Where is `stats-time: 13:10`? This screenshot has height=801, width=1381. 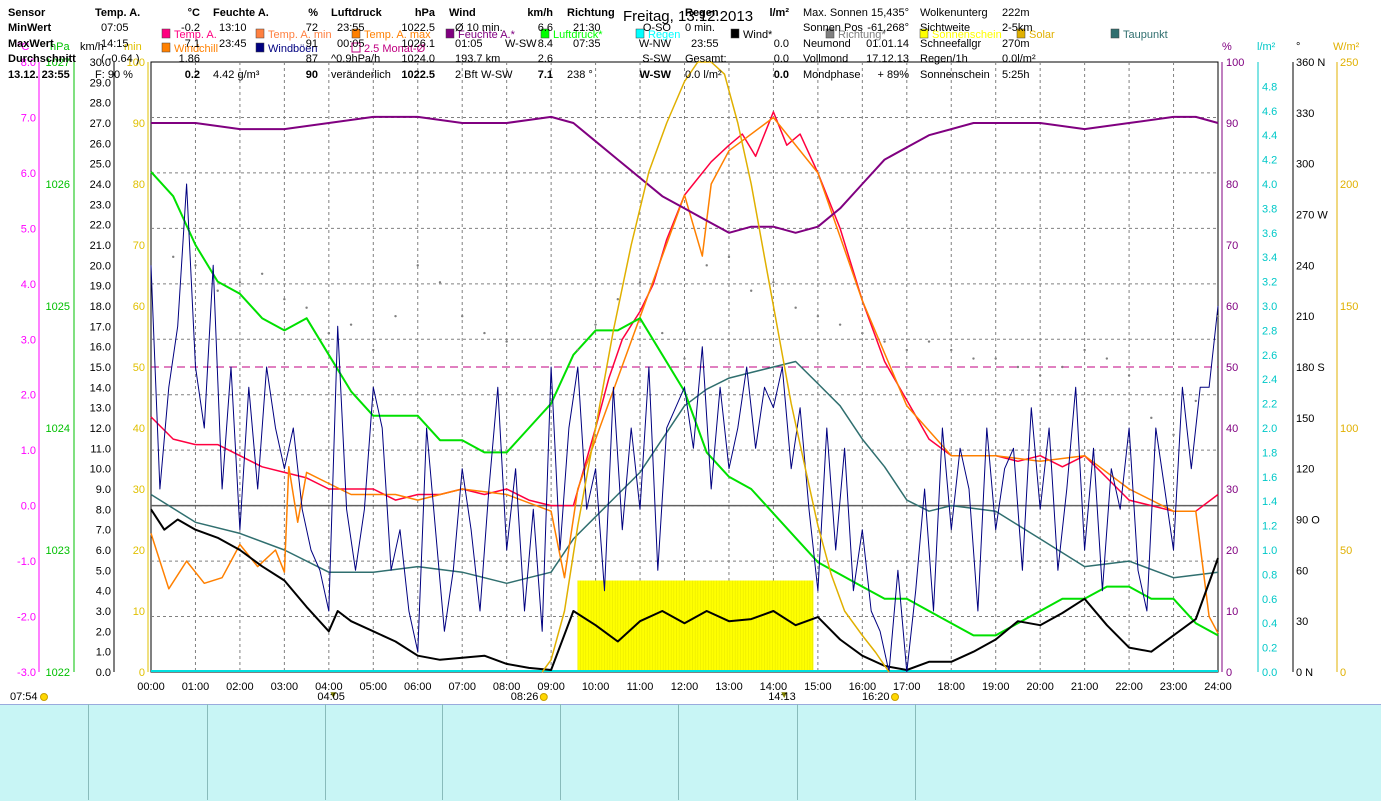
stats-time: 13:10 is located at coordinates (233, 28).